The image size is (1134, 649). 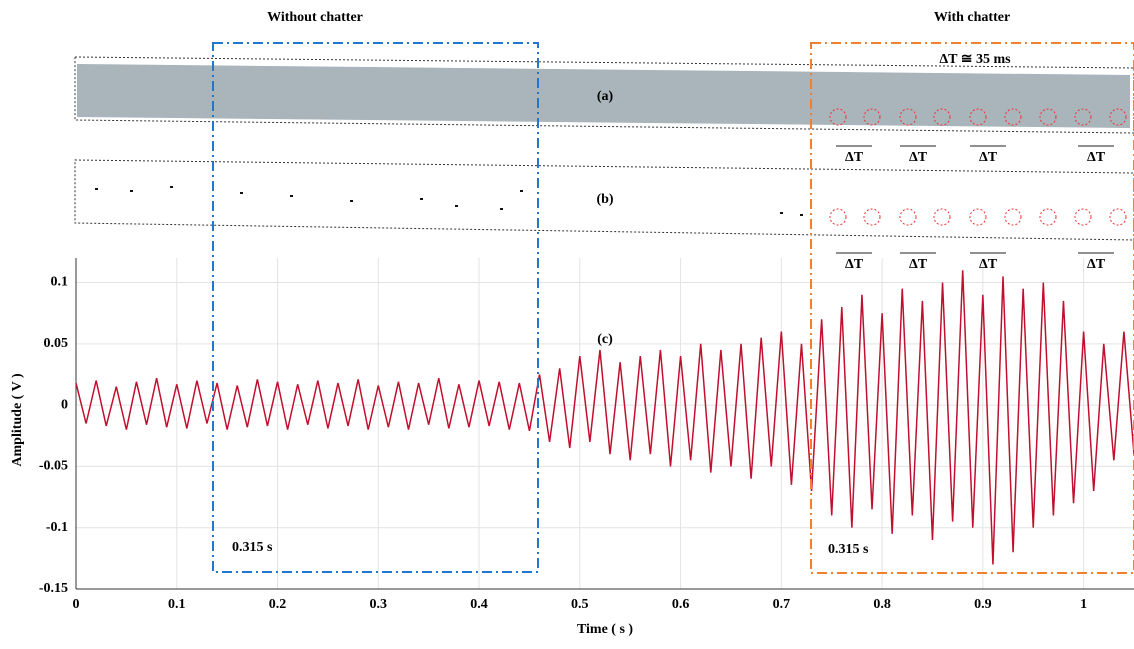 What do you see at coordinates (479, 604) in the screenshot?
I see `x-tick-label: 0.4` at bounding box center [479, 604].